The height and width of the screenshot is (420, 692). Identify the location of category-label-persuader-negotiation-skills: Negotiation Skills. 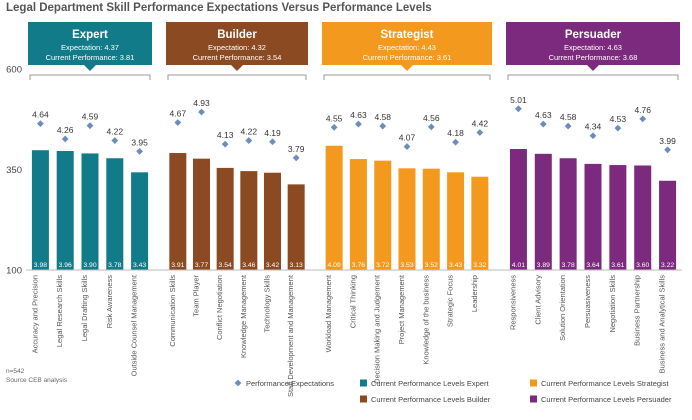
(612, 304).